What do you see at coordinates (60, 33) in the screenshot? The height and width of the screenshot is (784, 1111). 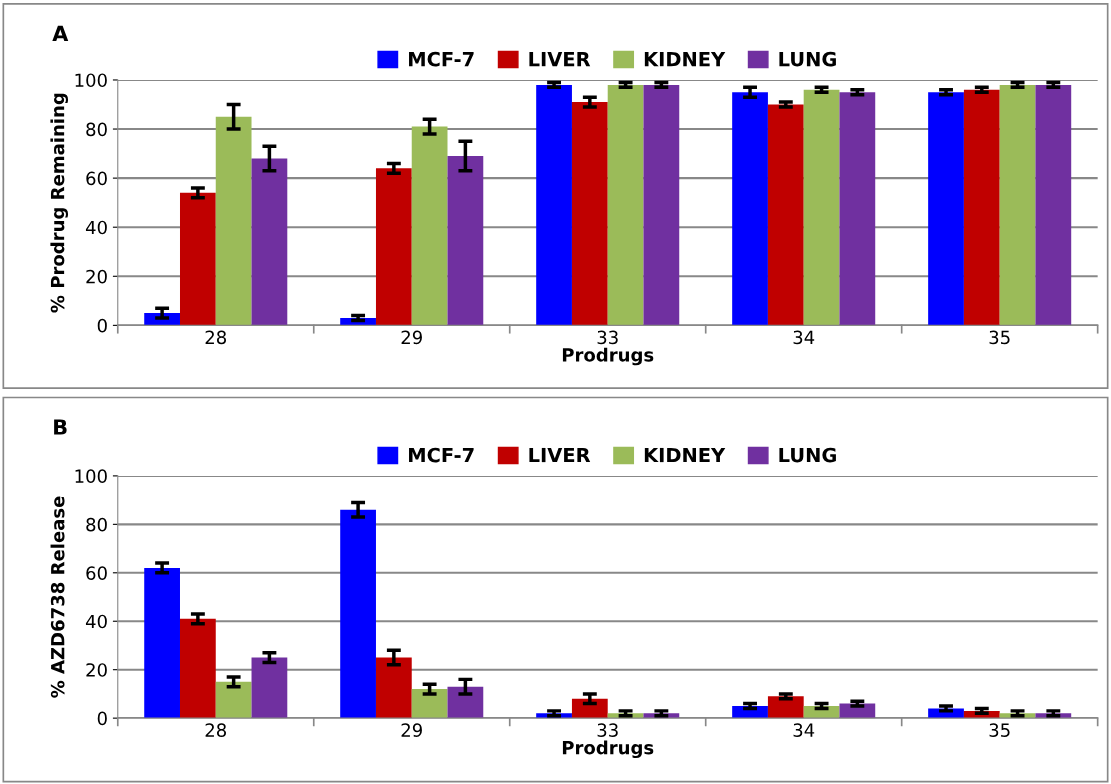 I see `chart-title: A` at bounding box center [60, 33].